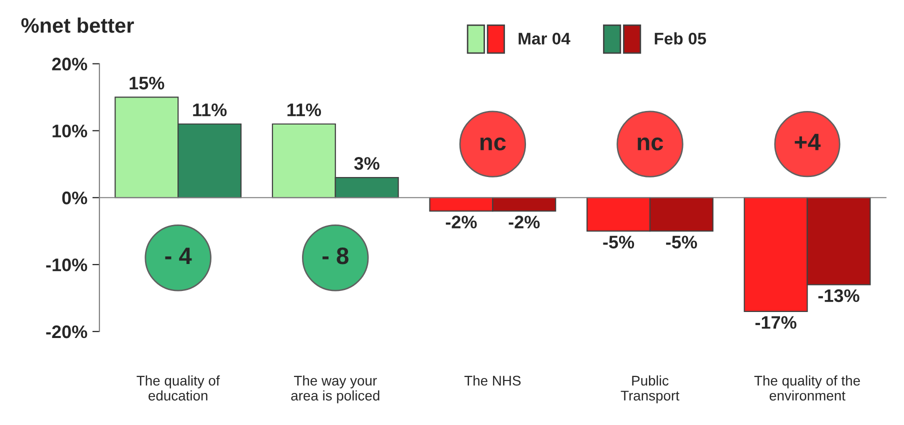 The height and width of the screenshot is (425, 904). Describe the element at coordinates (680, 38) in the screenshot. I see `legend-label: Feb 05` at that location.